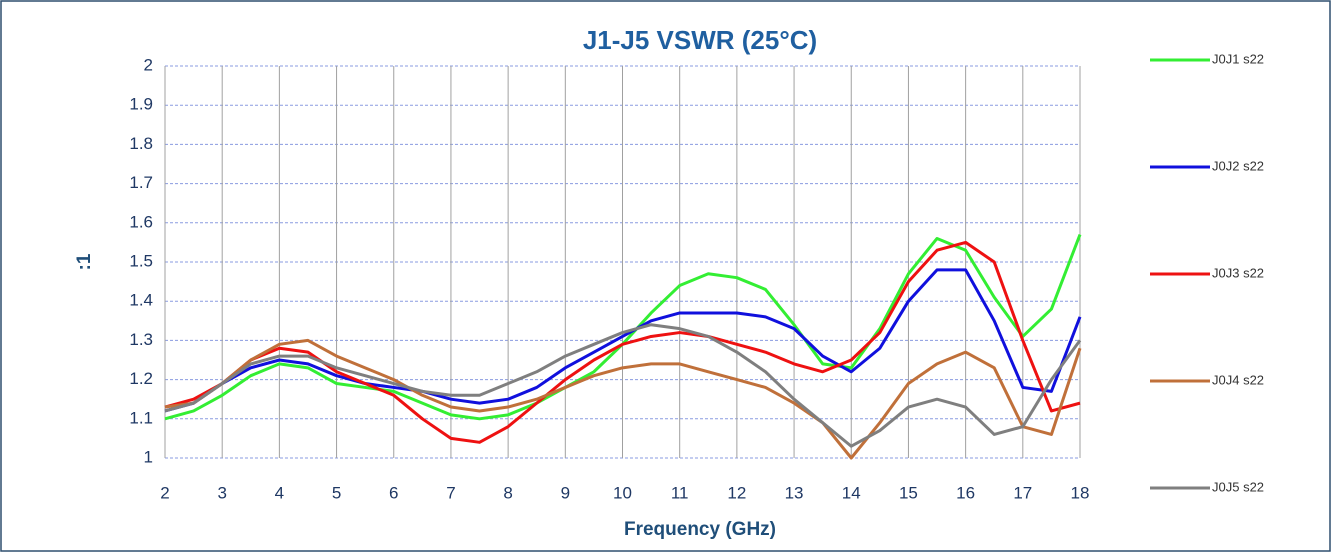  Describe the element at coordinates (1238, 379) in the screenshot. I see `legend-label: J0J4 s22` at that location.